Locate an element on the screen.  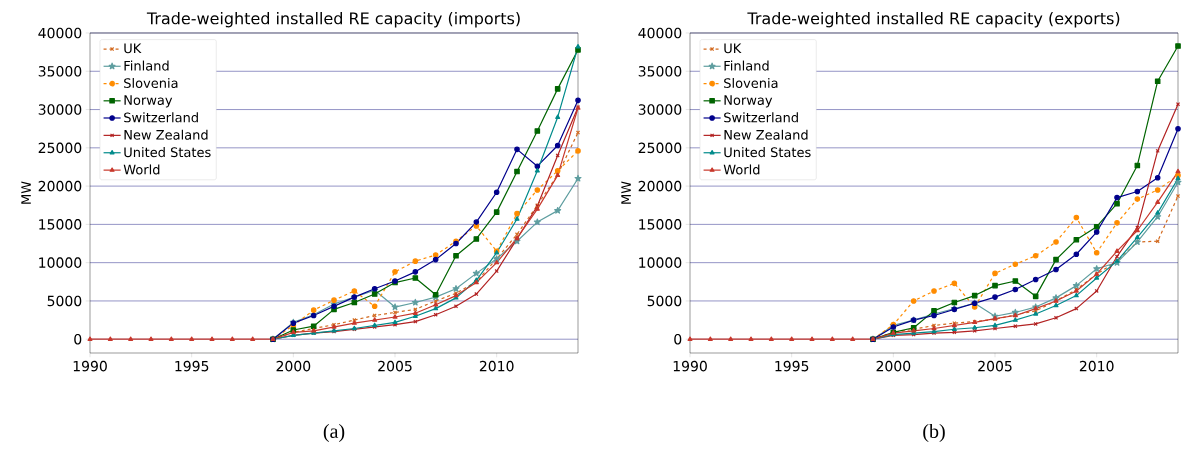
chart-title: Trade-weighted installed RE capacity (imports) is located at coordinates (333, 19).